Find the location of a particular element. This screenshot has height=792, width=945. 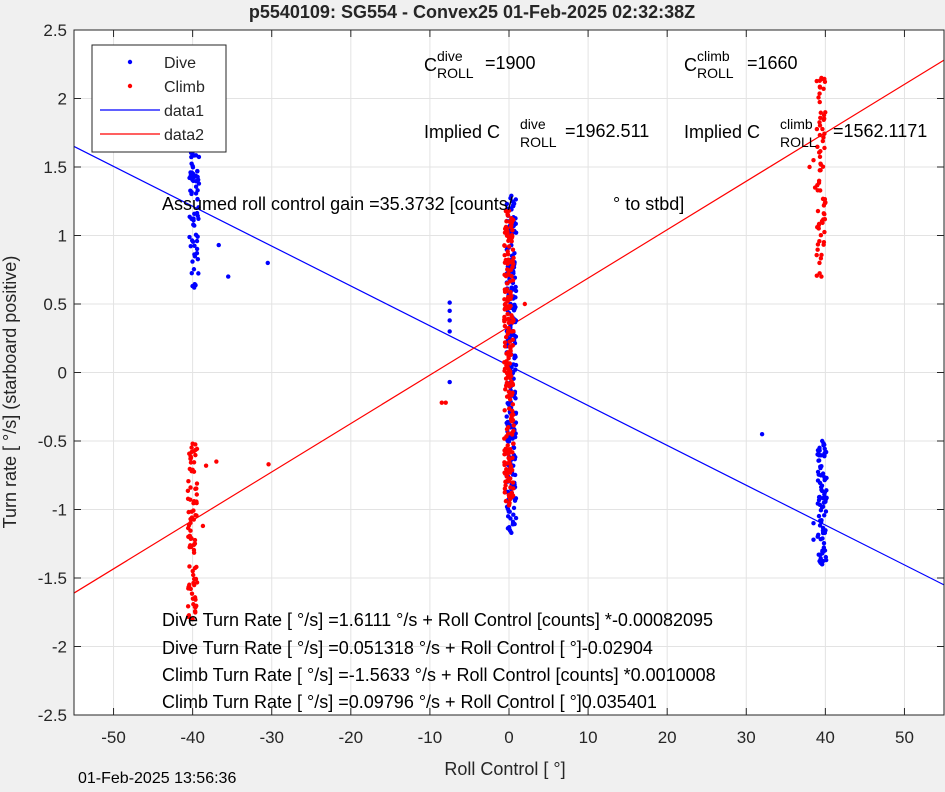

legend: Dive Climb data1 data2 is located at coordinates (159, 98).